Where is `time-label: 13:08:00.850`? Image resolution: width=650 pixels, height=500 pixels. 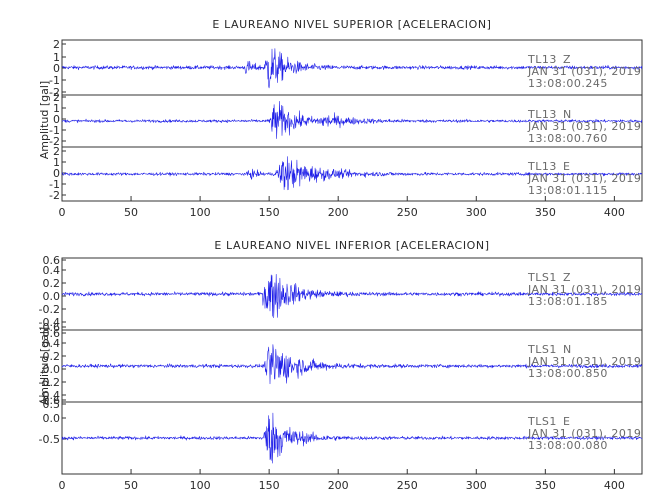
time-label: 13:08:00.850 is located at coordinates (568, 373).